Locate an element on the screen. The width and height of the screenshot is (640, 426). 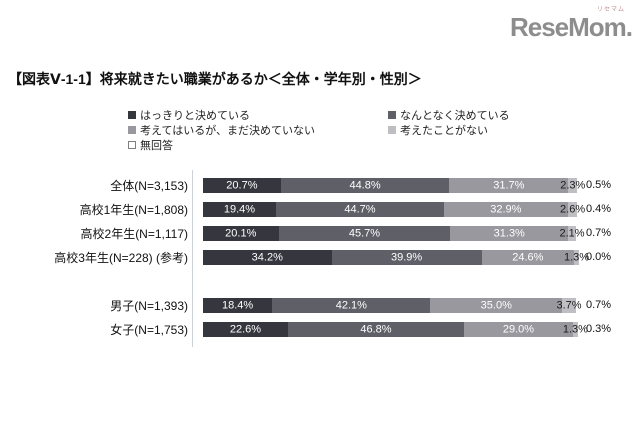
segment-value-label: 44.7% is located at coordinates (360, 209).